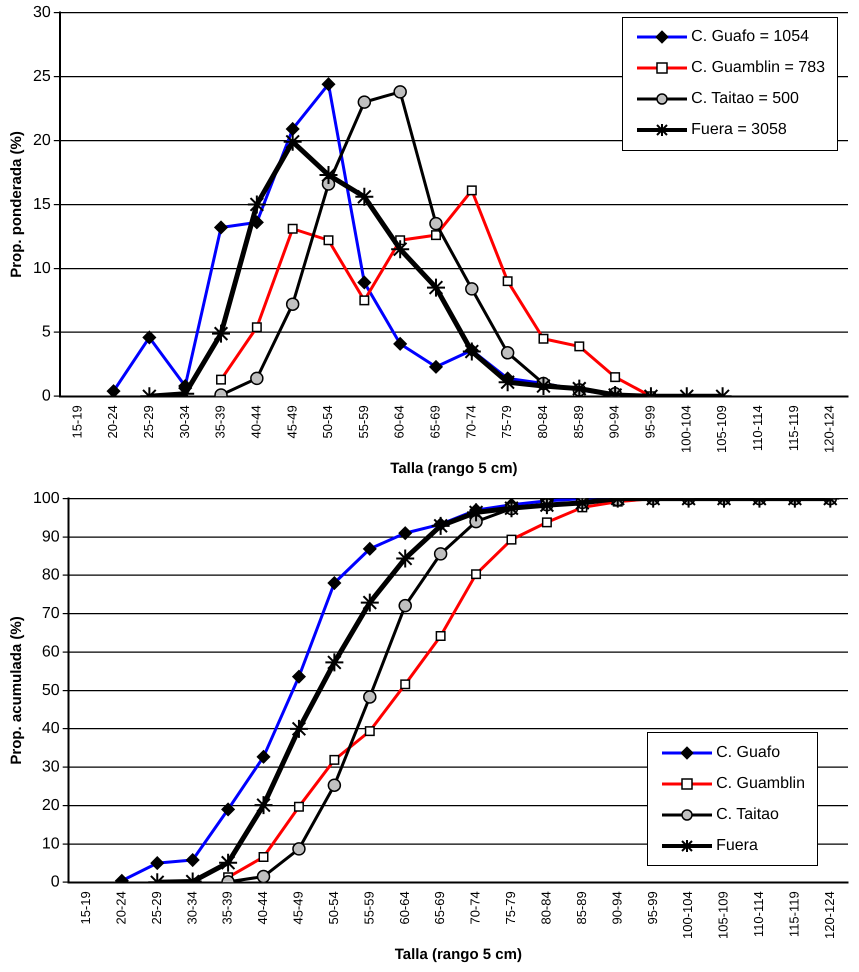 The width and height of the screenshot is (859, 972). I want to click on y-tick-label: 15, so click(42, 204).